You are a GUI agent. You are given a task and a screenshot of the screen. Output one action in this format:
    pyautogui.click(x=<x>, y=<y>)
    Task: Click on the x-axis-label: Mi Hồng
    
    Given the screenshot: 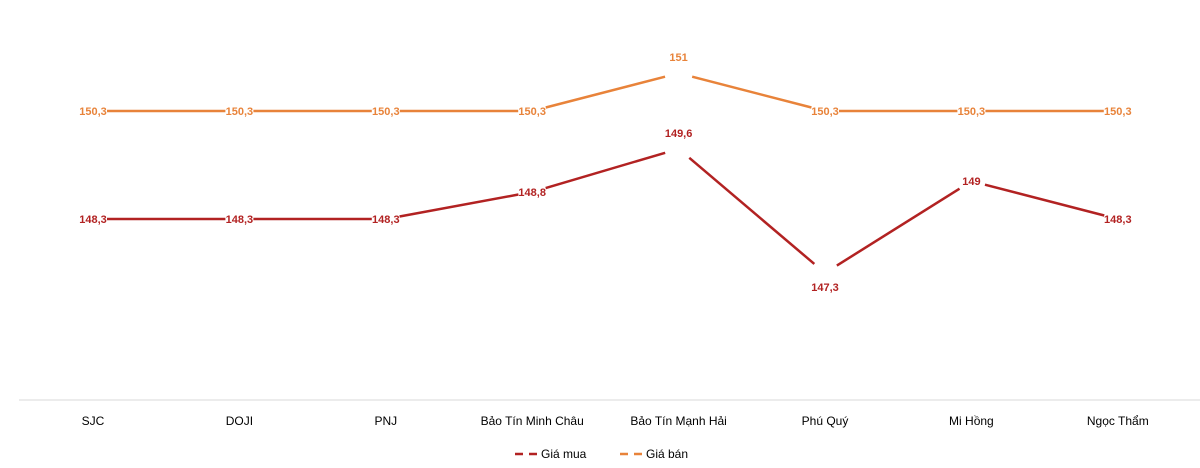 What is the action you would take?
    pyautogui.click(x=971, y=421)
    